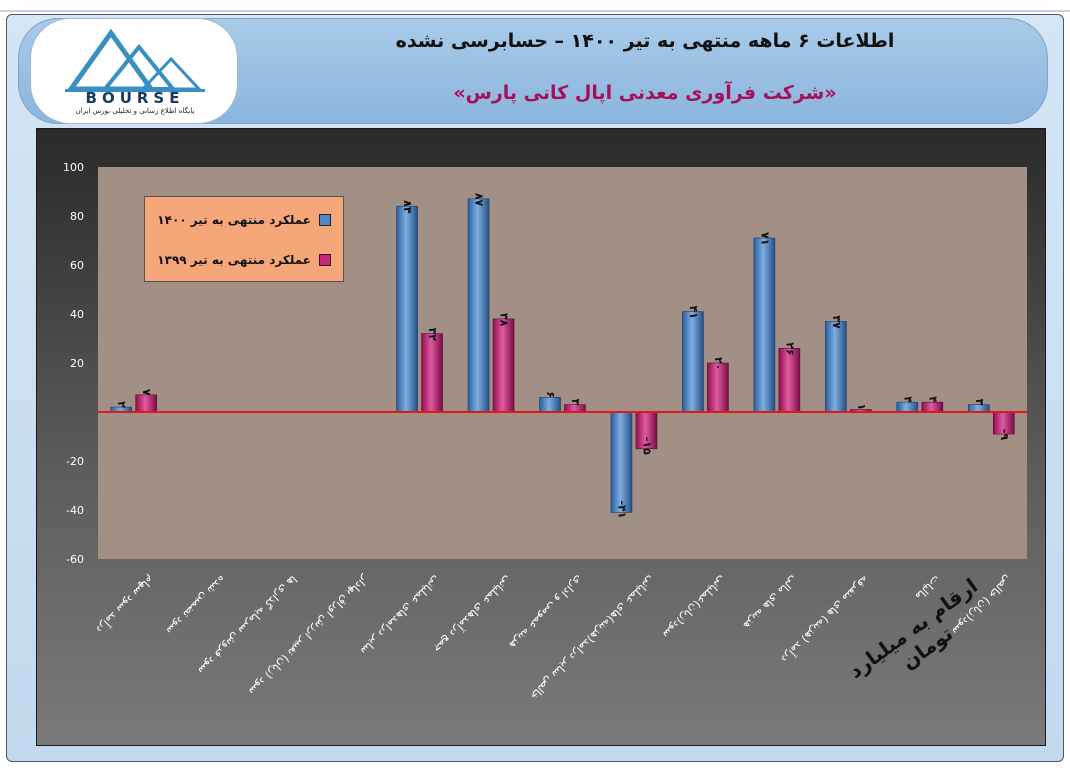 This screenshot has width=1070, height=768. Describe the element at coordinates (135, 98) in the screenshot. I see `logo-brand-text: BOURSE` at that location.